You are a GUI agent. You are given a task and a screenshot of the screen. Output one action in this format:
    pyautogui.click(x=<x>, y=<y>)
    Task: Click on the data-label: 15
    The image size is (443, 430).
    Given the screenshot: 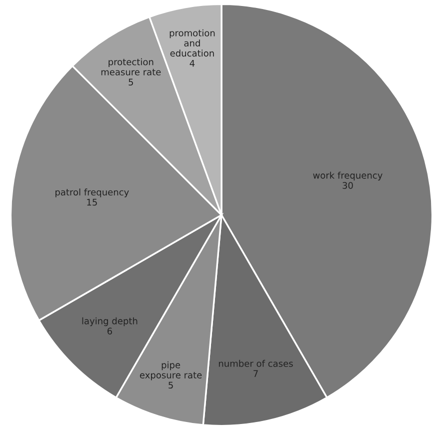 What is the action you would take?
    pyautogui.click(x=92, y=202)
    